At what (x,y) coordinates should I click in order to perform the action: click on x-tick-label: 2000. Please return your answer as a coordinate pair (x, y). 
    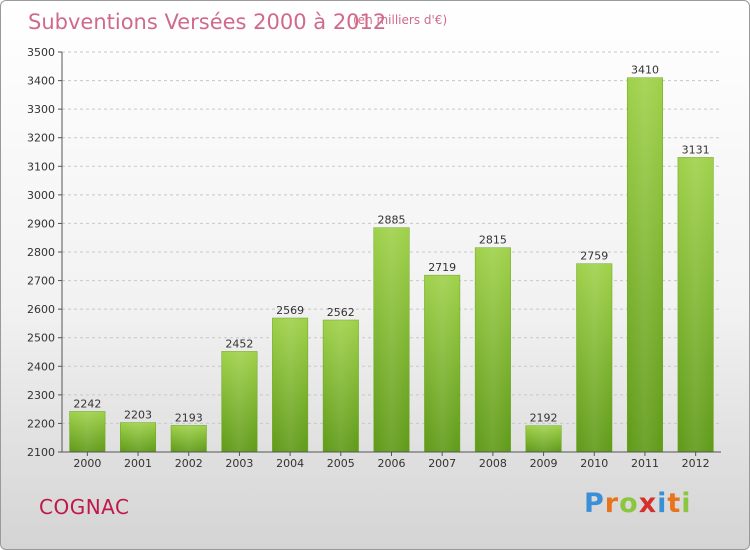
    Looking at the image, I should click on (87, 463).